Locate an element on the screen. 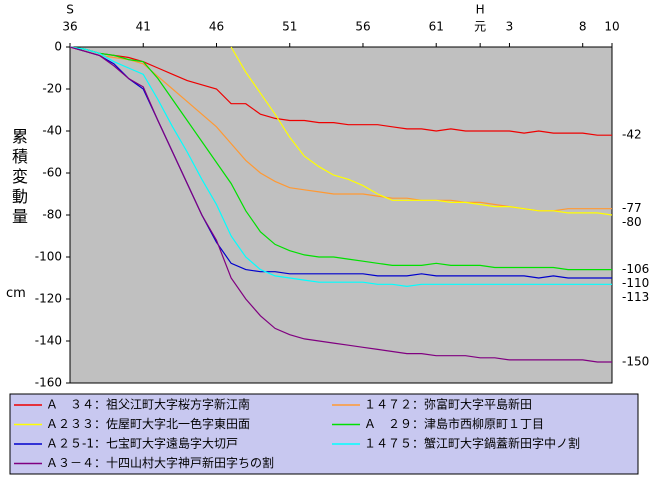 Image resolution: width=654 pixels, height=478 pixels. x-tick-label: 元 is located at coordinates (480, 27).